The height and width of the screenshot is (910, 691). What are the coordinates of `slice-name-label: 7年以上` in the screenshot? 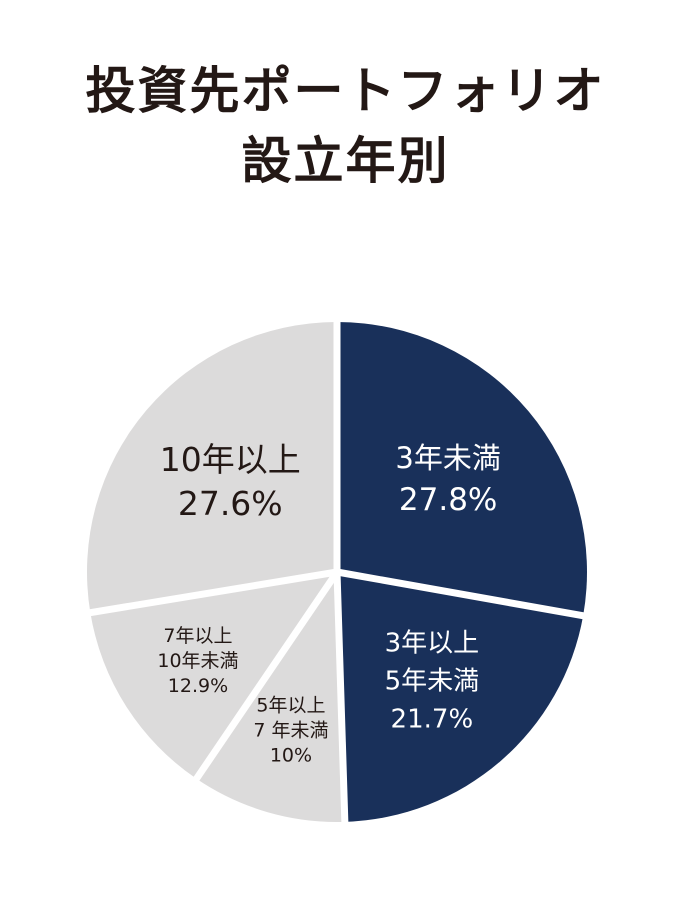 It's located at (197, 636).